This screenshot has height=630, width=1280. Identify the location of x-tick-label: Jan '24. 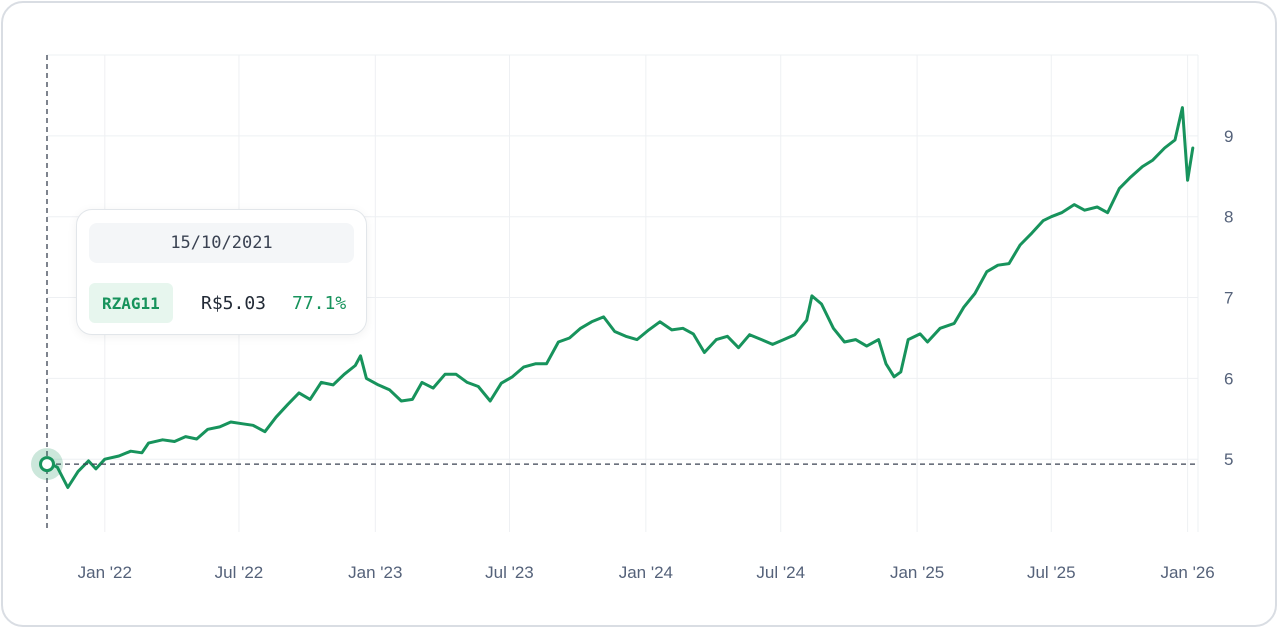
(646, 572).